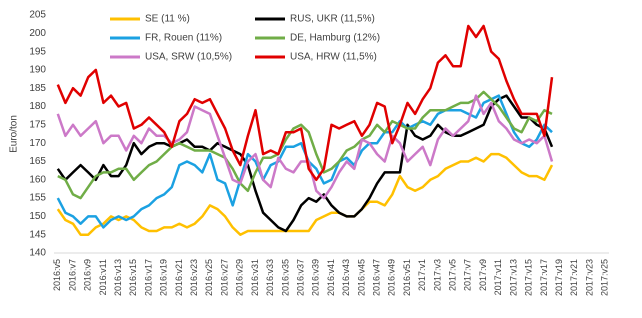 Image resolution: width=642 pixels, height=318 pixels. I want to click on y-tick-label: 145, so click(37, 234).